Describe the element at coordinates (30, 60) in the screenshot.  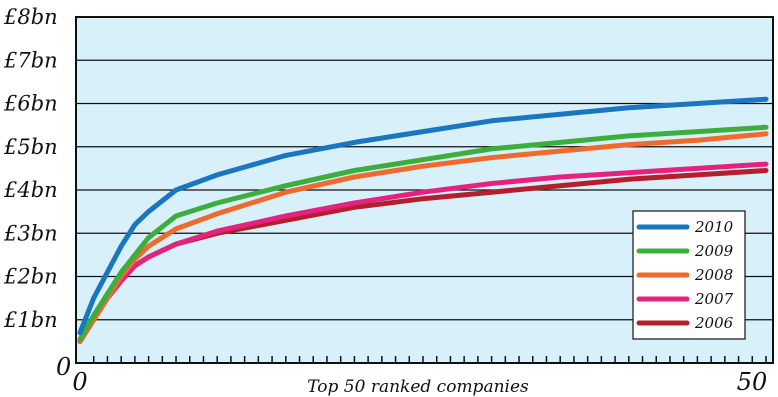
I see `y-tick-label: £7bn` at that location.